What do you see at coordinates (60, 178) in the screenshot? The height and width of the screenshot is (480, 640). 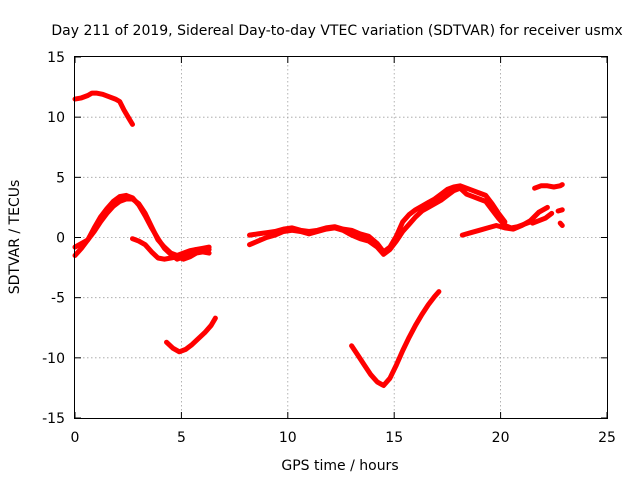 I see `y-tick-label: 5` at bounding box center [60, 178].